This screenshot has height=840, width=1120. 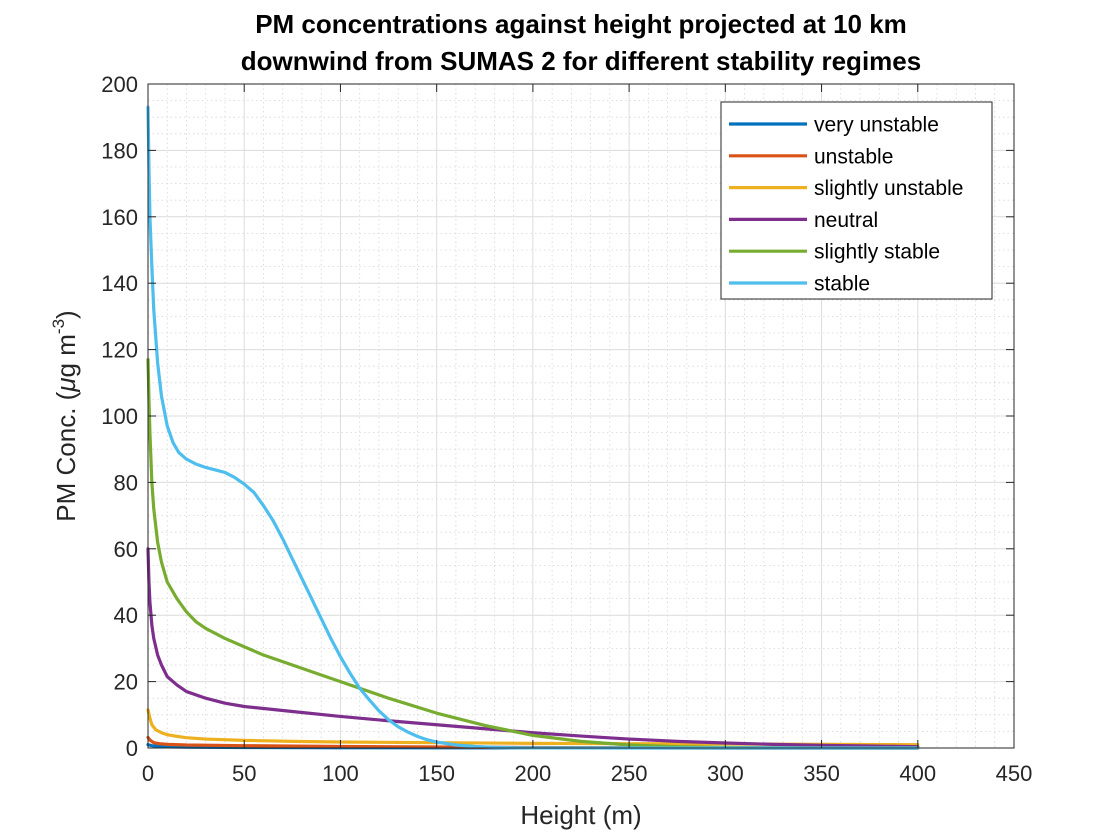 I want to click on y-tick-label: 60, so click(x=126, y=549).